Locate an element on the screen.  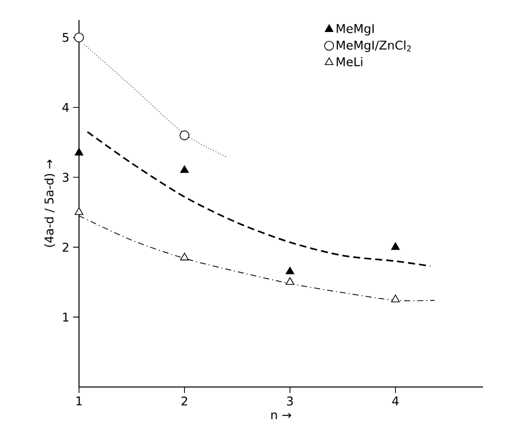
x-tick-label: 1 is located at coordinates (79, 401).